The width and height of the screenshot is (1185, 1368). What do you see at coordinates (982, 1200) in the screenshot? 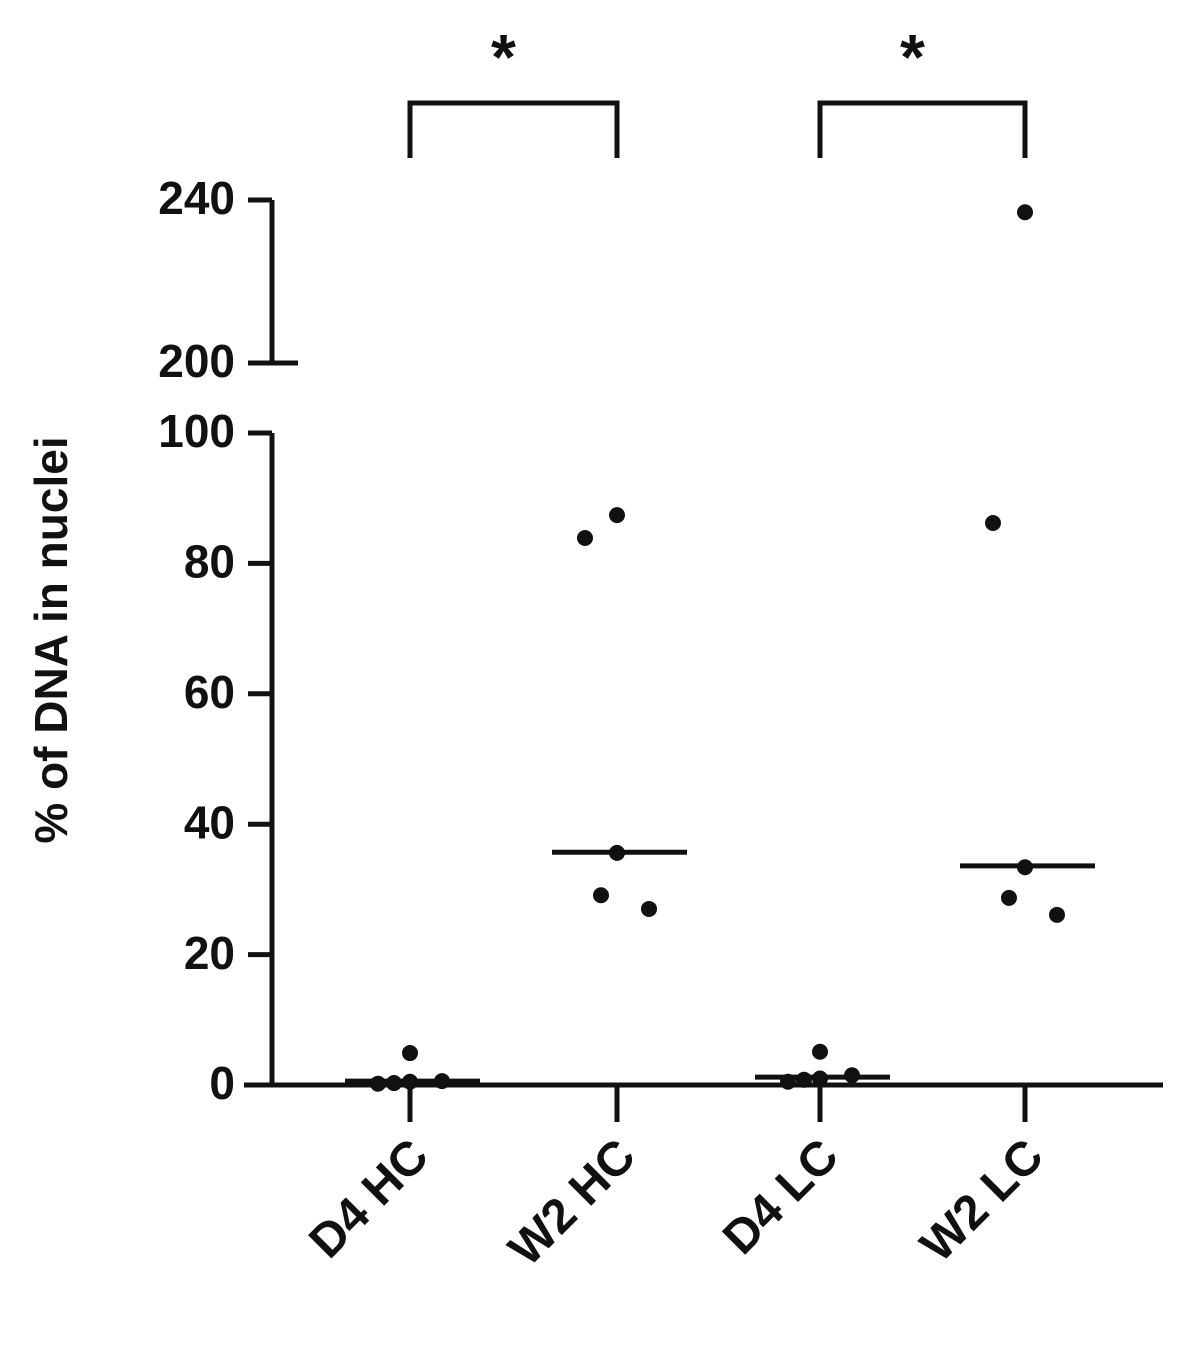
I see `x-tick-label: W2 LC` at bounding box center [982, 1200].